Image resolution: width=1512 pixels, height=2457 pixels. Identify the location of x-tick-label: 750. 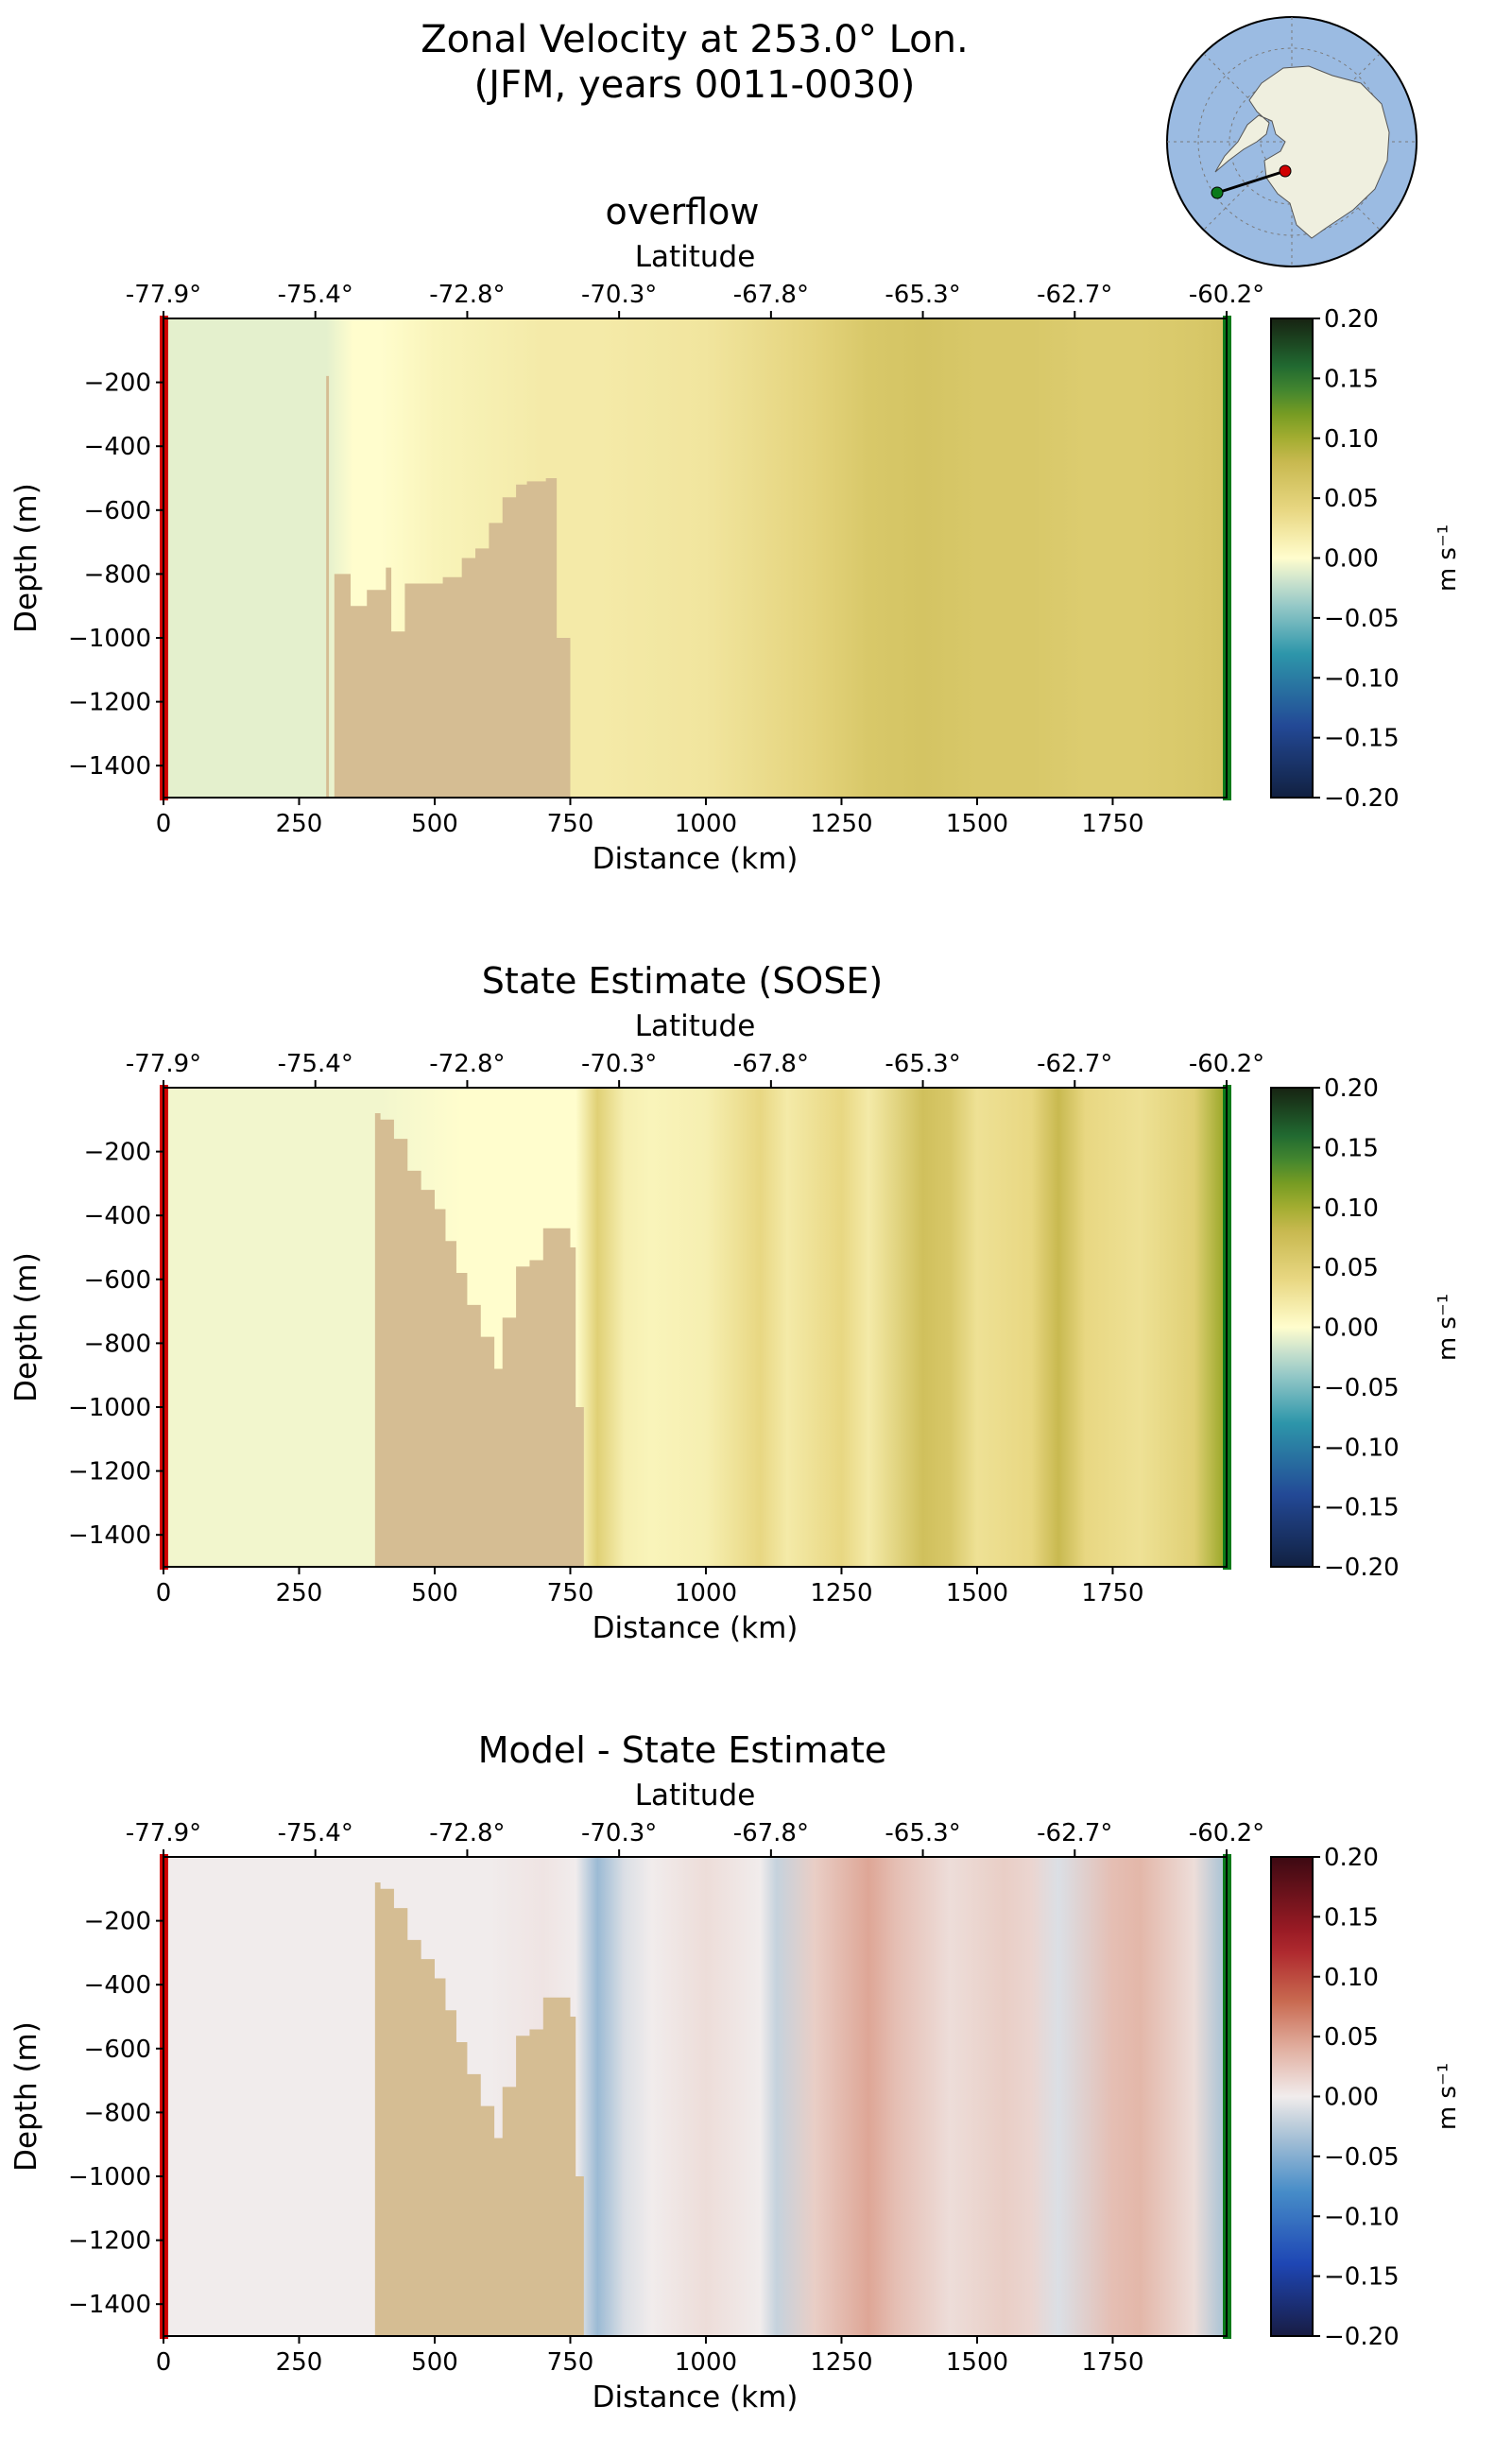
(570, 1593).